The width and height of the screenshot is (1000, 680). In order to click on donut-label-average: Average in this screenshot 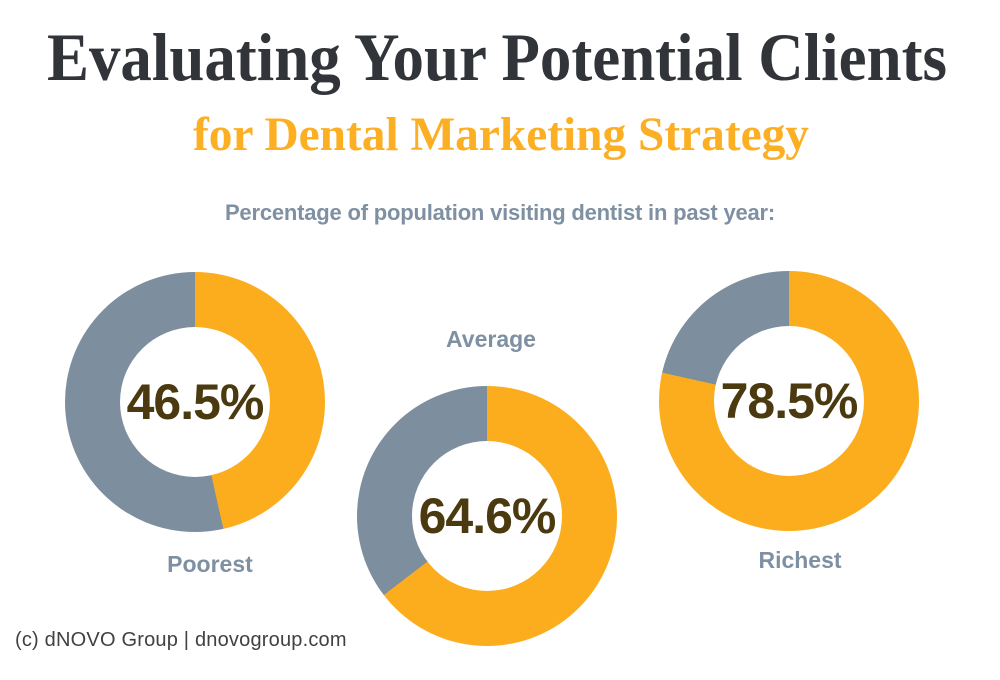, I will do `click(491, 339)`.